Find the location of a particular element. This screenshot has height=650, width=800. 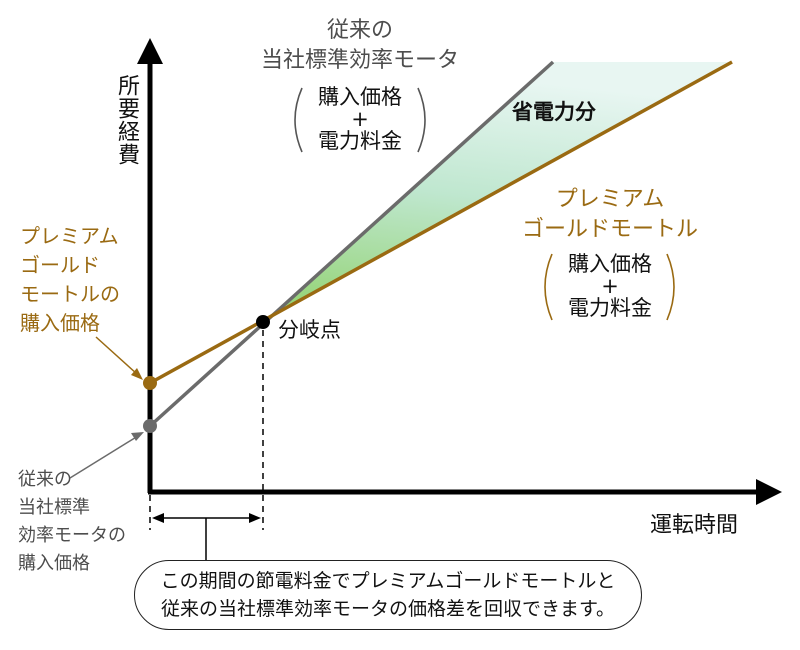

savings-label: 省電力分 is located at coordinates (554, 112).